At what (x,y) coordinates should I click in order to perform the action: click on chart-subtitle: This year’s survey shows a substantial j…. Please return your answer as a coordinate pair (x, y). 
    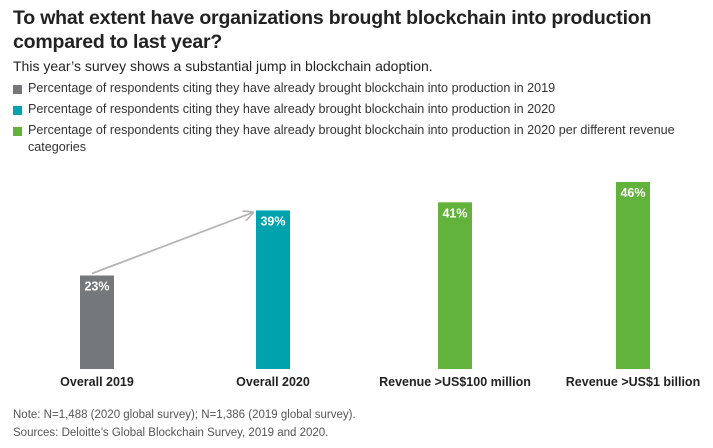
    Looking at the image, I should click on (223, 66).